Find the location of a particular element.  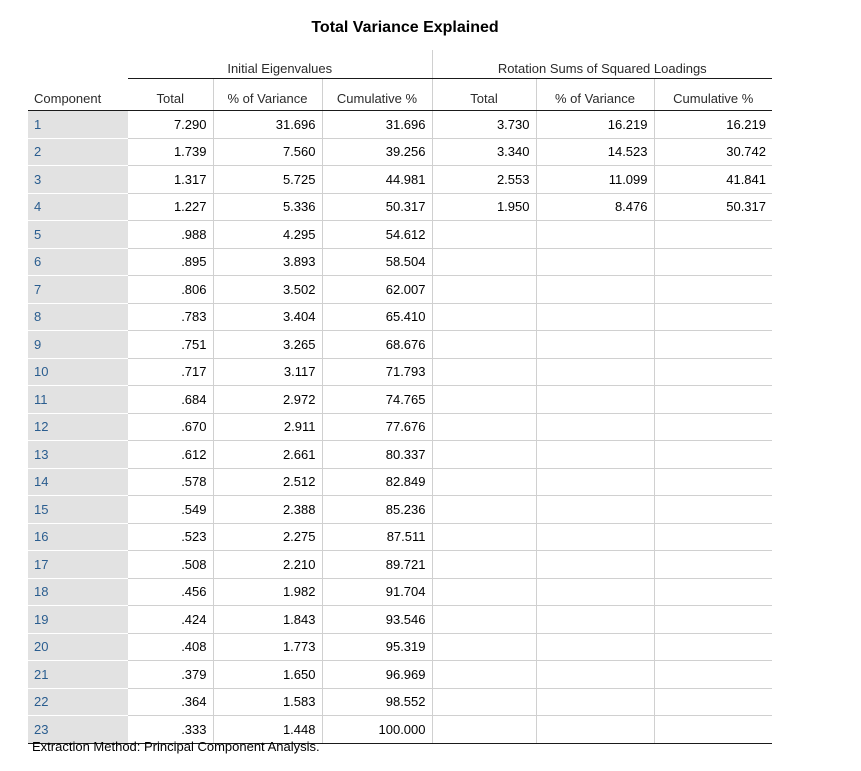

cumulative-column-header: Cumulative % is located at coordinates (376, 94).